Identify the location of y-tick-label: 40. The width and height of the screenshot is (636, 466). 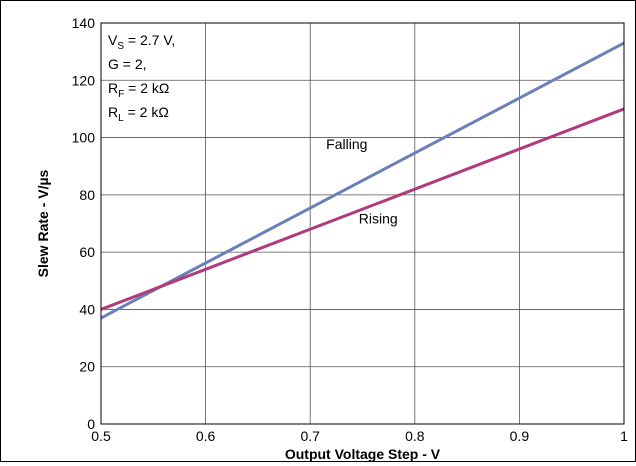
(87, 309).